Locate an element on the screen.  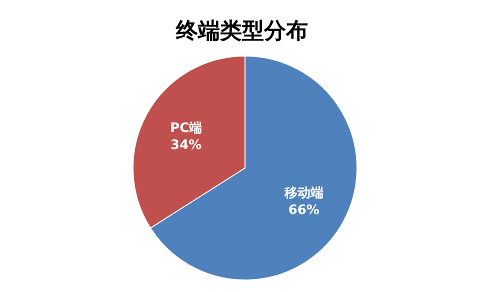
chart-title: 终端类型分布 is located at coordinates (241, 31).